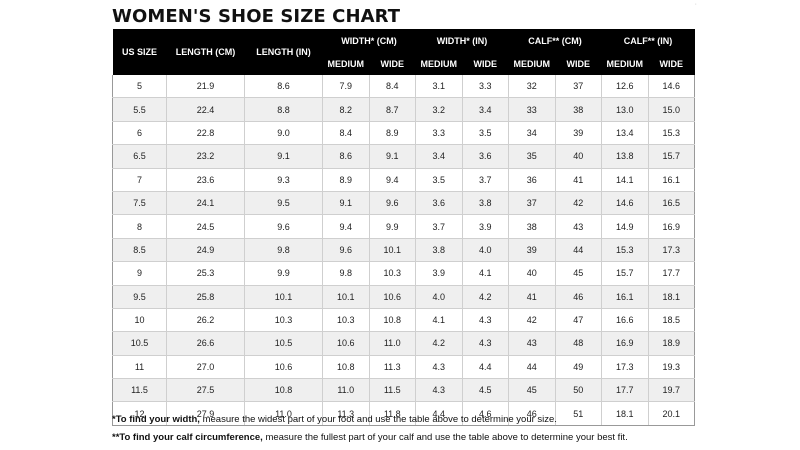  I want to click on cell-calf-in-medium: 13.0, so click(624, 109).